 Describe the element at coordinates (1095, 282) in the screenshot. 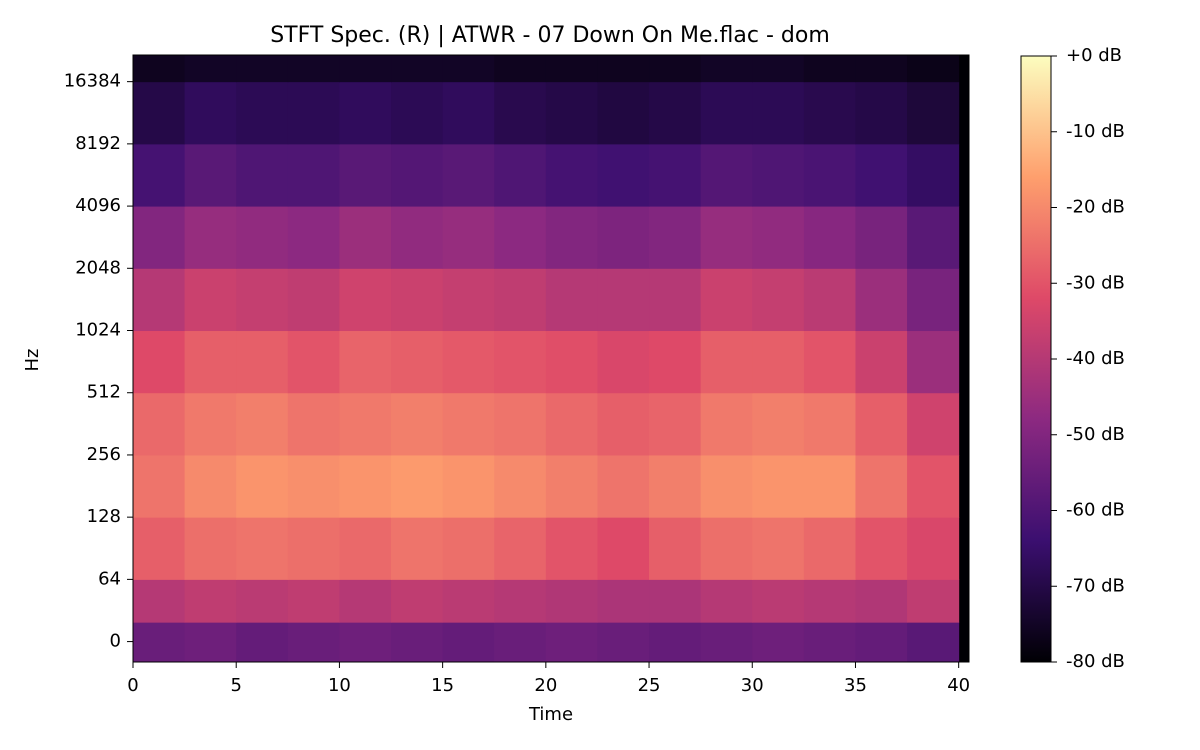

I see `colorbar-tick-label: -30 dB` at that location.